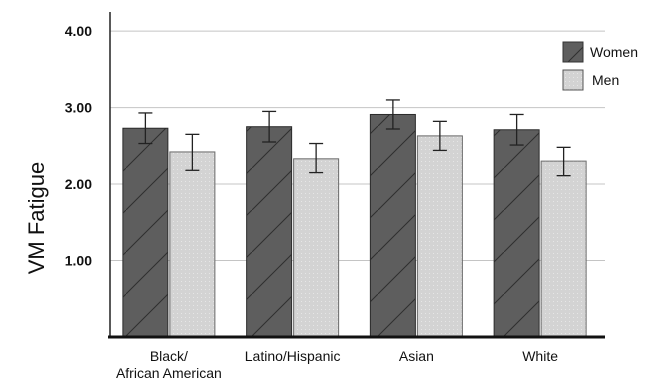  What do you see at coordinates (416, 356) in the screenshot?
I see `x-category-label: Asian` at bounding box center [416, 356].